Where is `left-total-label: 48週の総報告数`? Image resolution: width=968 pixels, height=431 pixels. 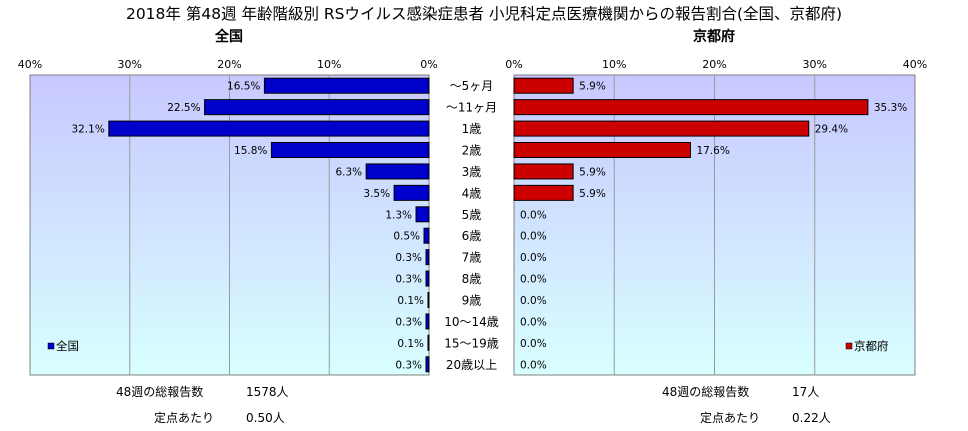 left-total-label: 48週の総報告数 is located at coordinates (160, 392).